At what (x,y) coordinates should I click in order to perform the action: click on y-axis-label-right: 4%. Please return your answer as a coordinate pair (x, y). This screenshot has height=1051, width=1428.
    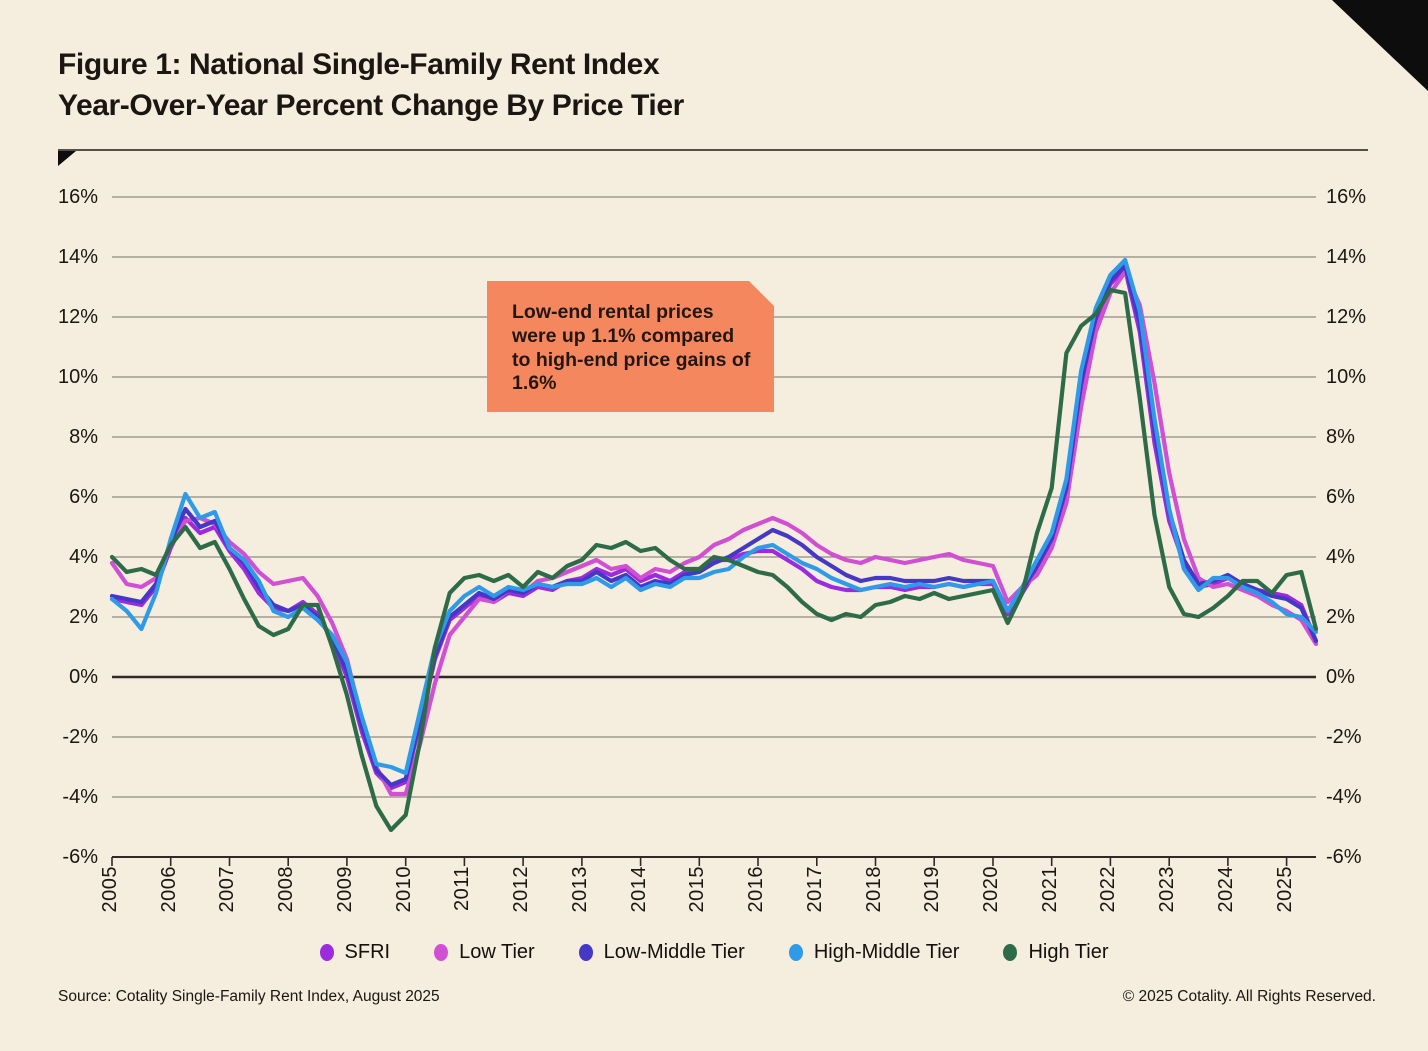
    Looking at the image, I should click on (1340, 557).